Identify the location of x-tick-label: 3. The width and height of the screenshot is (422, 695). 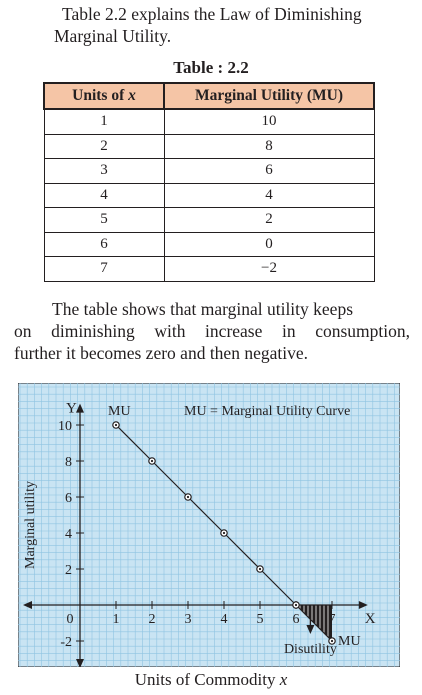
(188, 619).